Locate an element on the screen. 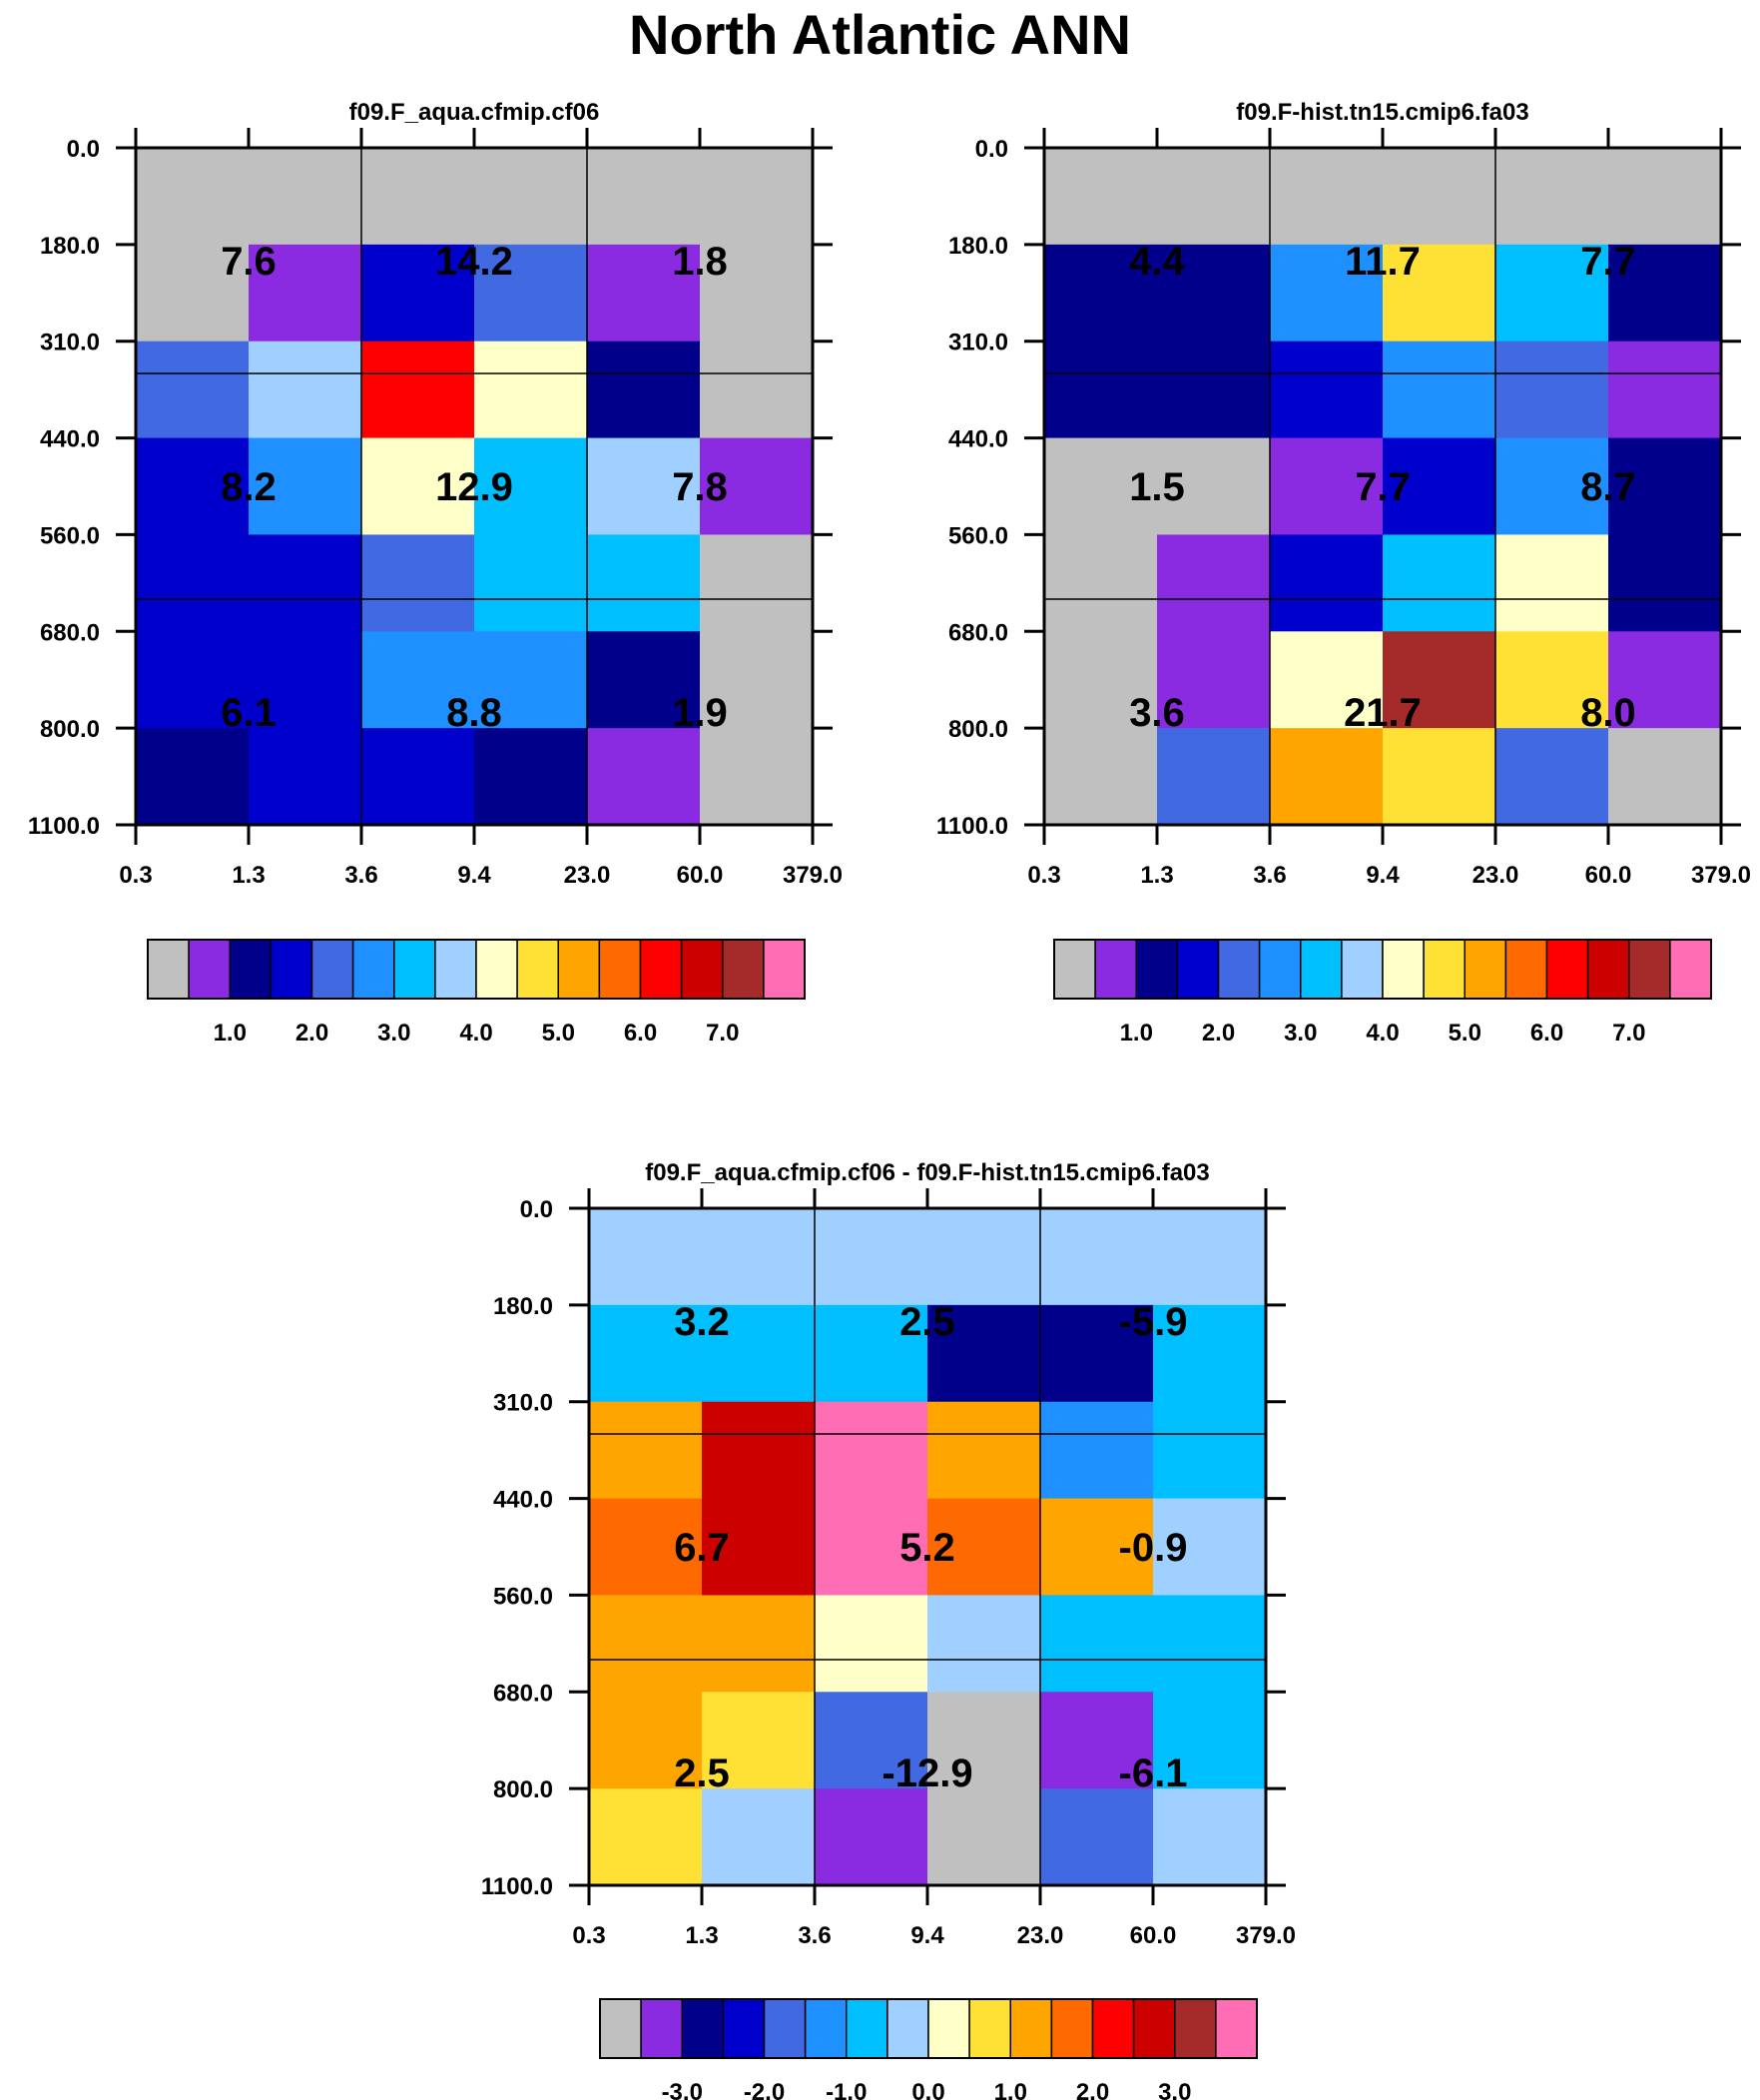 This screenshot has width=1760, height=2100. x-tick-label: 3.6 is located at coordinates (361, 875).